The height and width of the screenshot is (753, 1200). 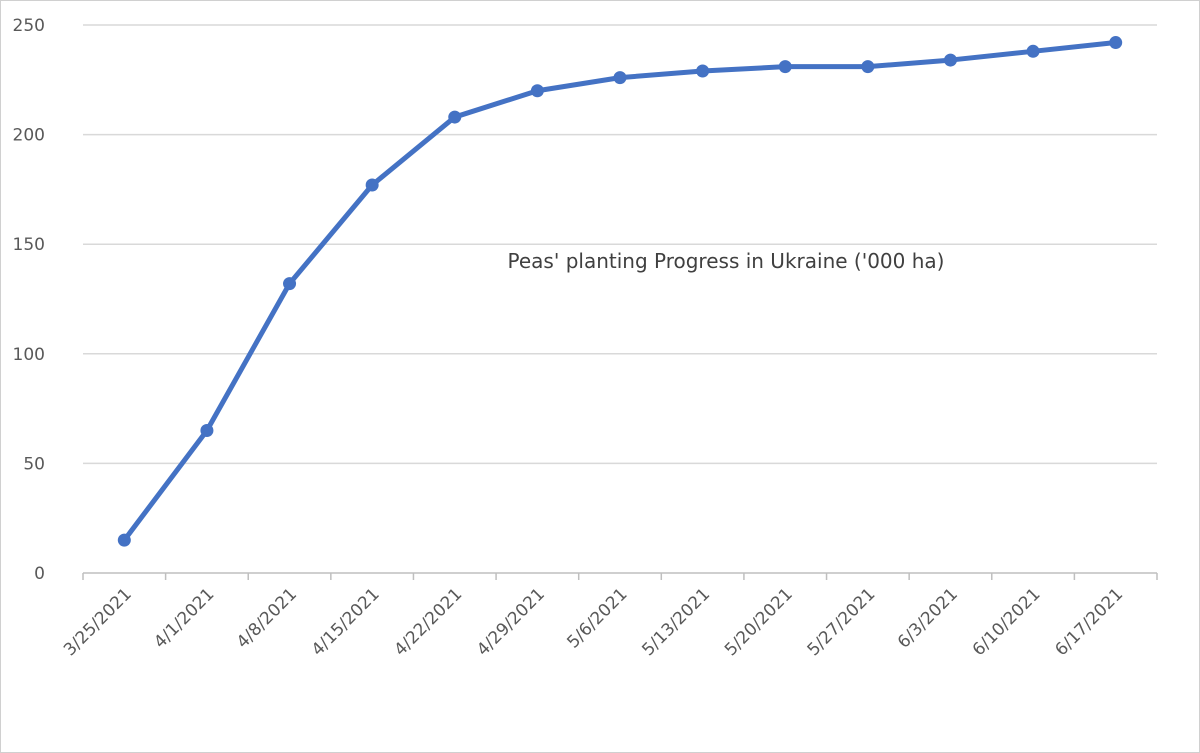 What do you see at coordinates (597, 618) in the screenshot?
I see `x-tick-label: 5/6/2021` at bounding box center [597, 618].